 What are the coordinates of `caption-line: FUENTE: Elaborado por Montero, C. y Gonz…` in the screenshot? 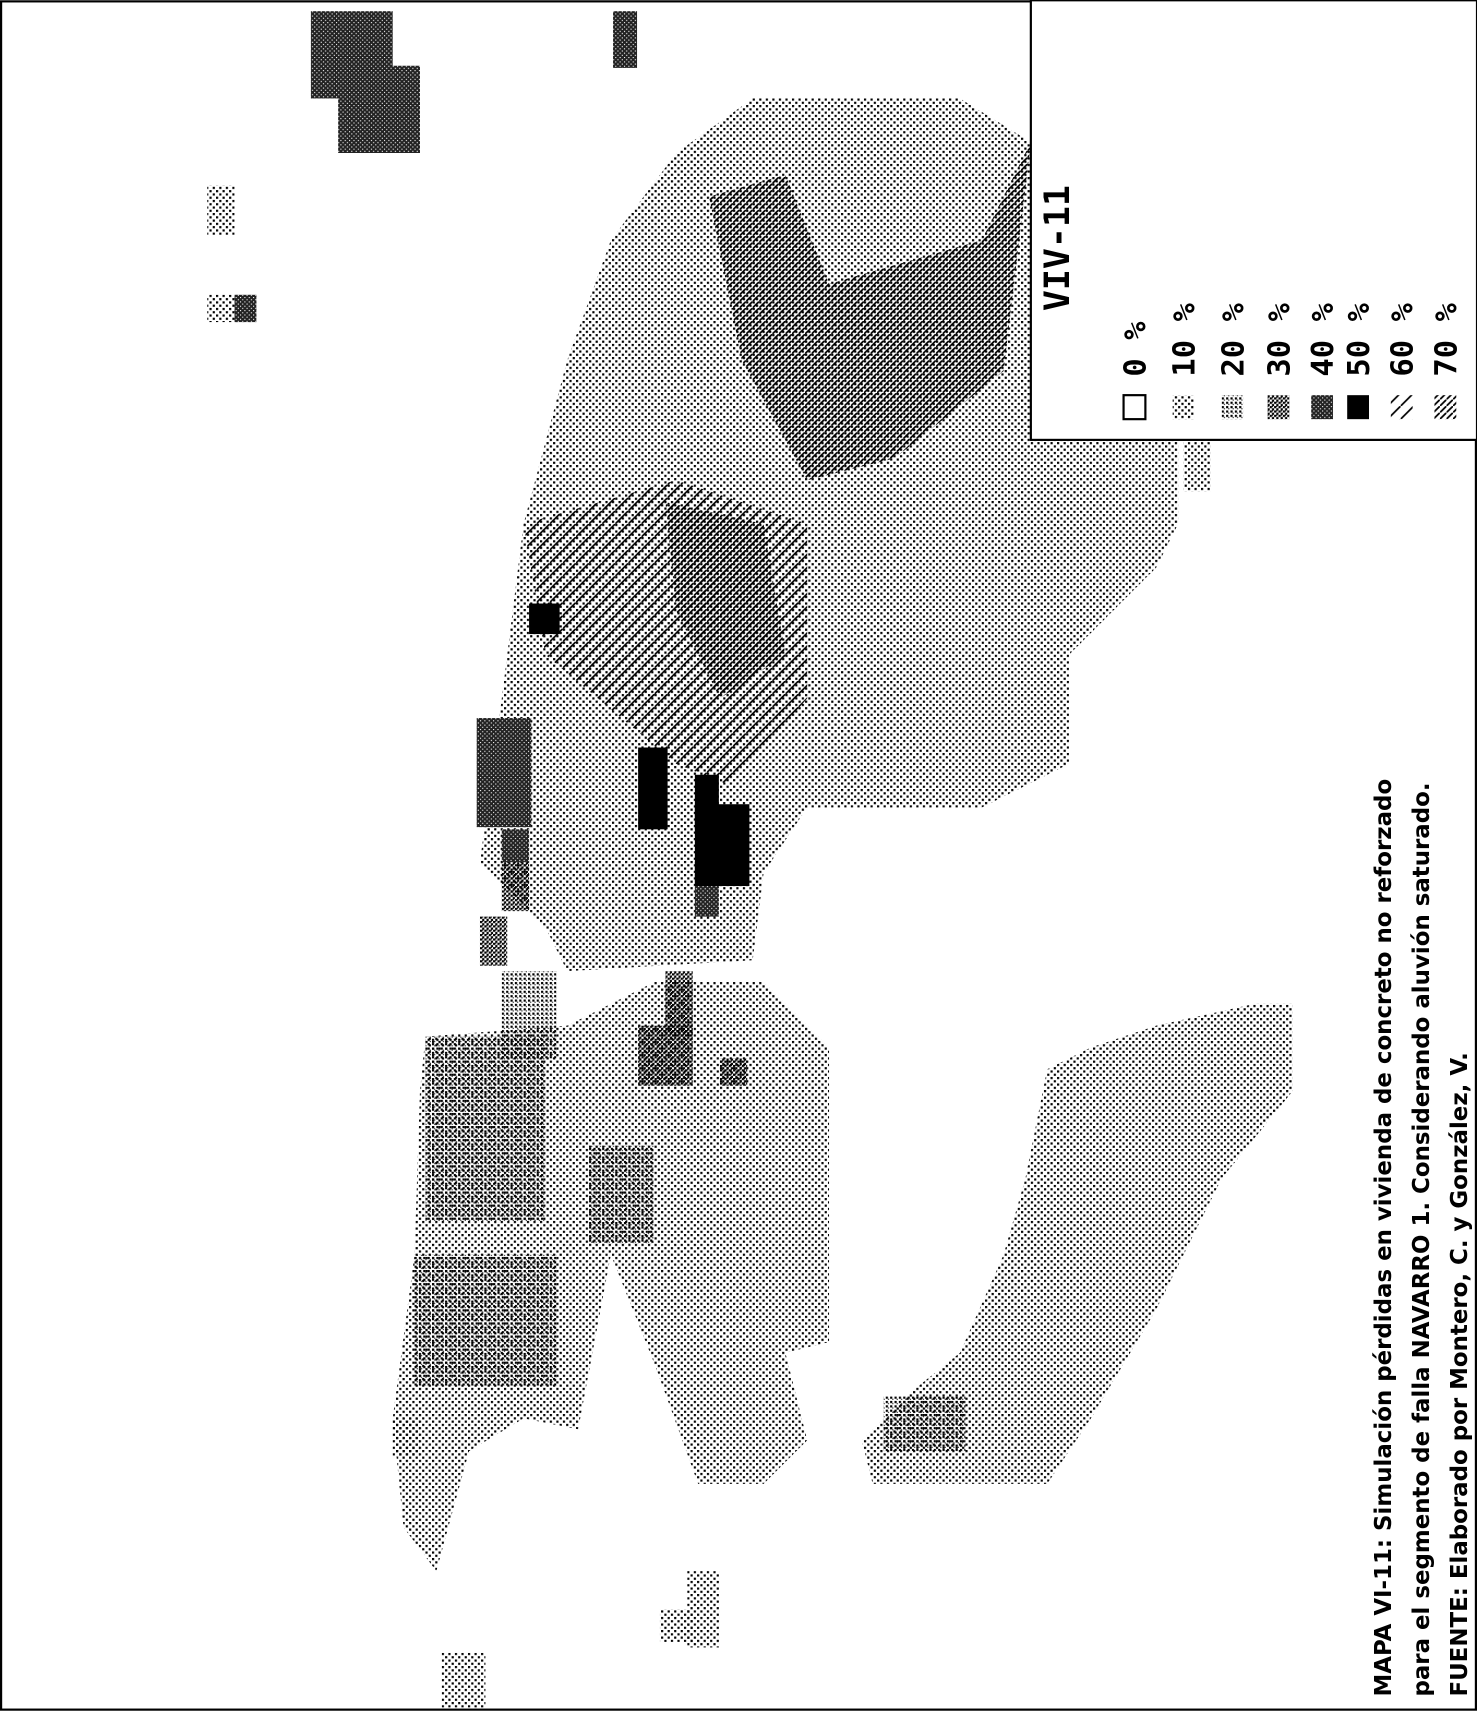 It's located at (1460, 1374).